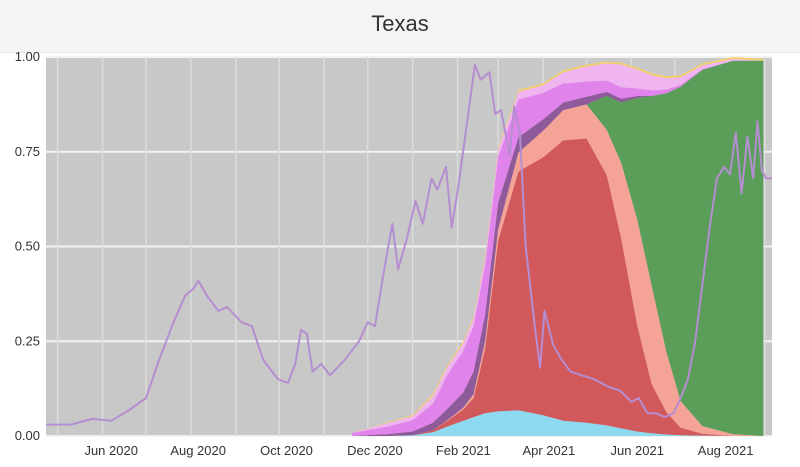 The height and width of the screenshot is (467, 800). Describe the element at coordinates (27, 56) in the screenshot. I see `y-tick-label: 1.00` at that location.